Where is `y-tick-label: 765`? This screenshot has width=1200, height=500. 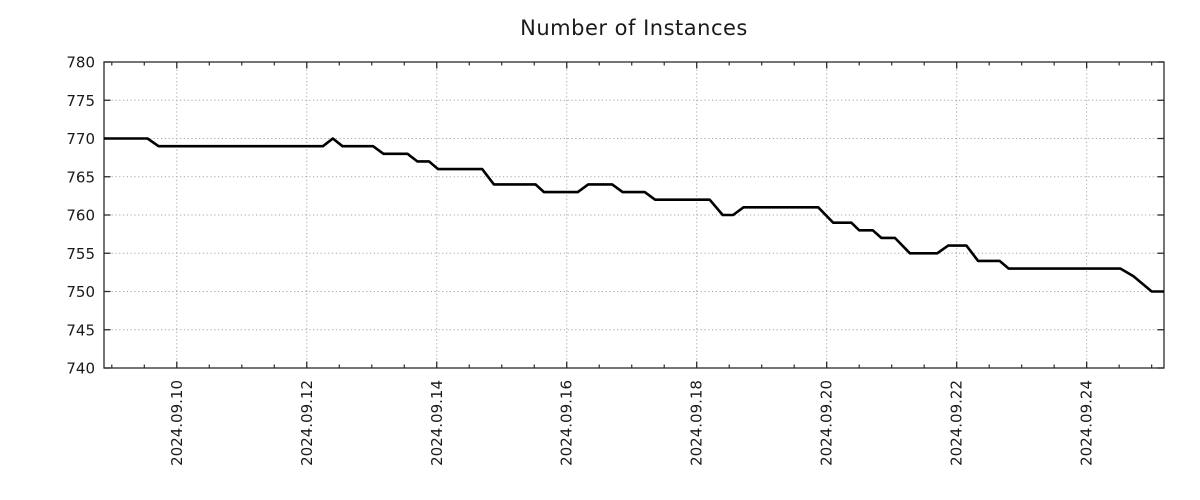
y-tick-label: 765 is located at coordinates (80, 177).